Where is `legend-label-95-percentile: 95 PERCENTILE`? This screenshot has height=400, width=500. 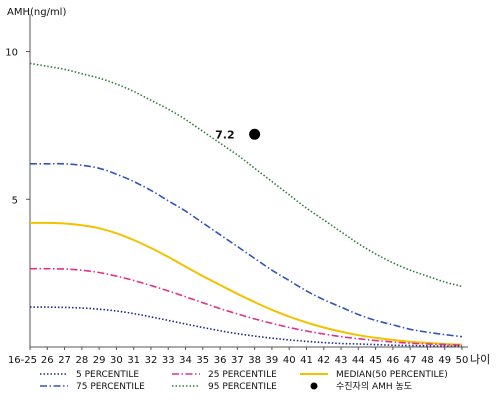 legend-label-95-percentile: 95 PERCENTILE is located at coordinates (242, 387).